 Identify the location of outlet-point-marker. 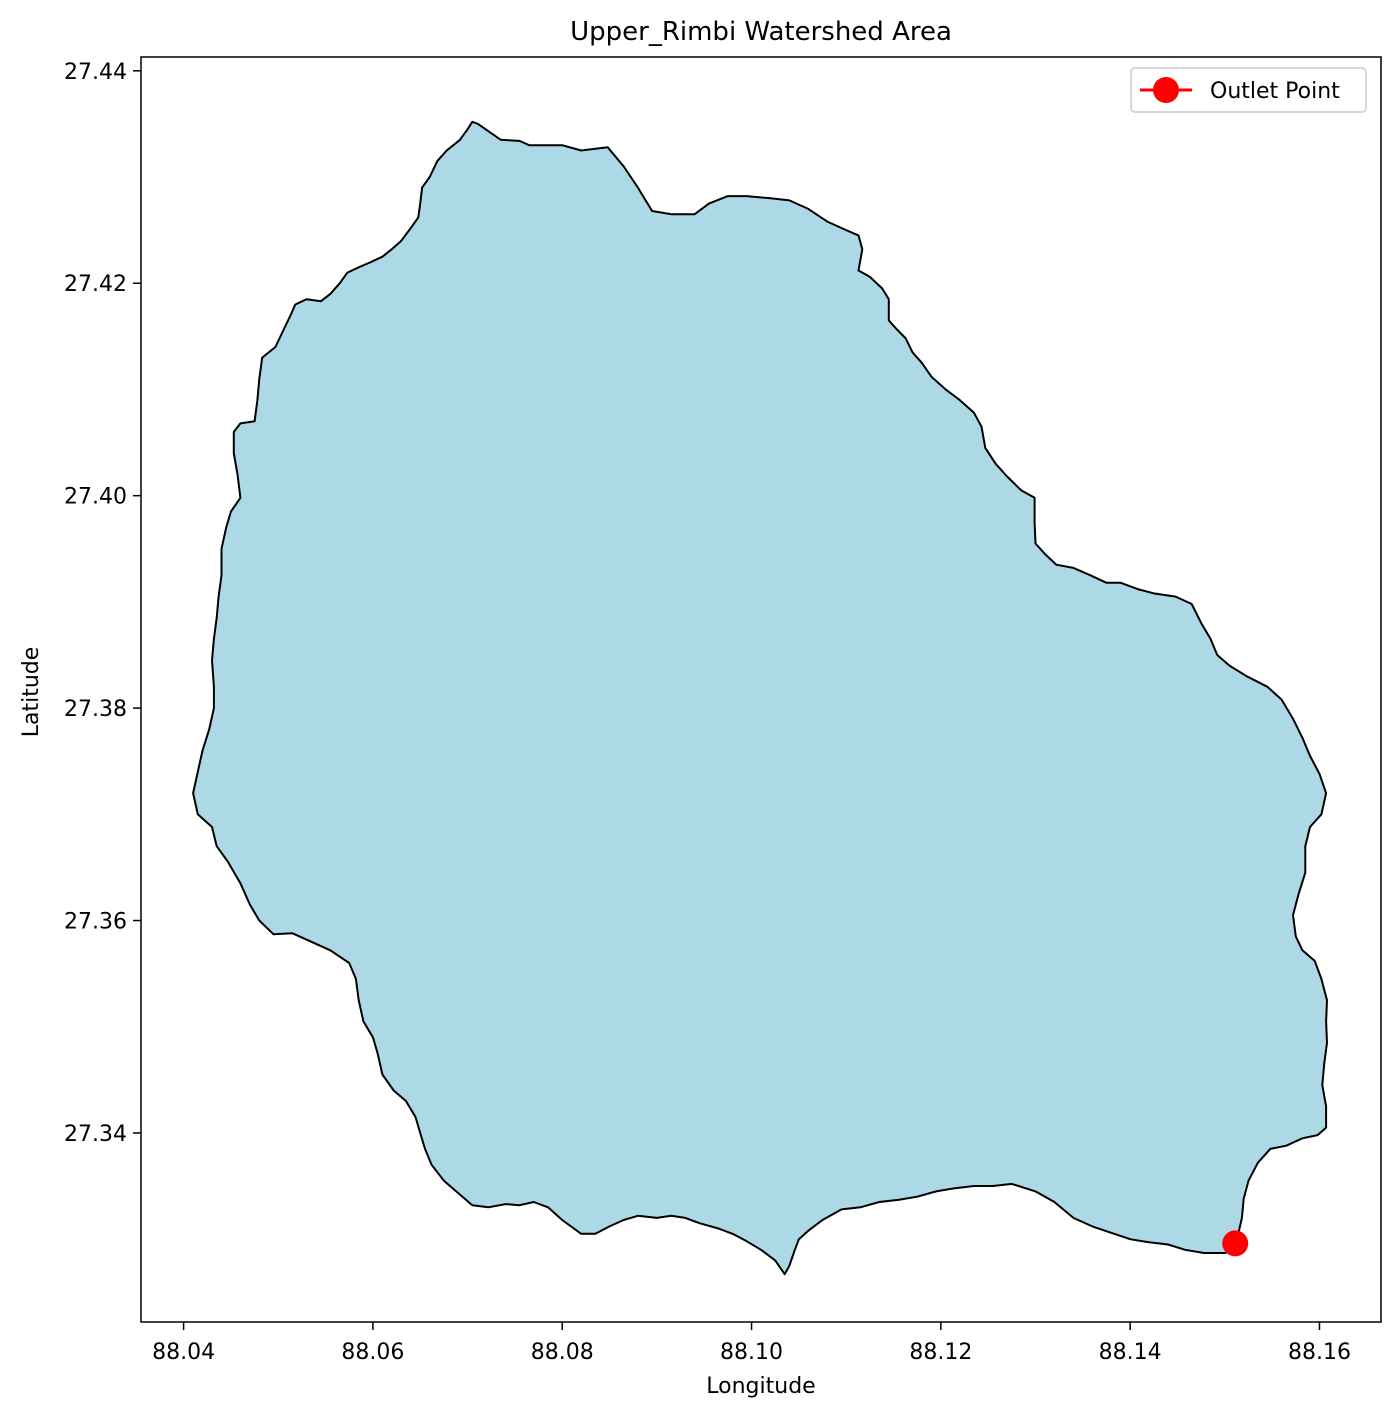
(1235, 1243).